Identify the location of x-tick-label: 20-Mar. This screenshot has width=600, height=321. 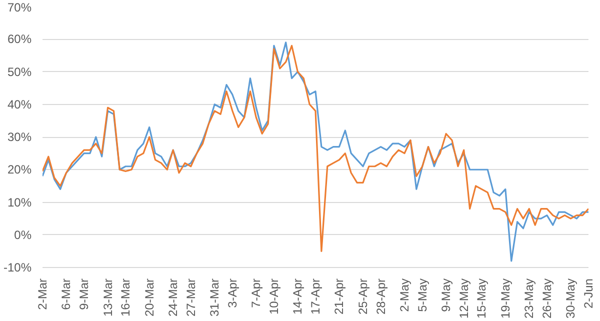
(149, 297).